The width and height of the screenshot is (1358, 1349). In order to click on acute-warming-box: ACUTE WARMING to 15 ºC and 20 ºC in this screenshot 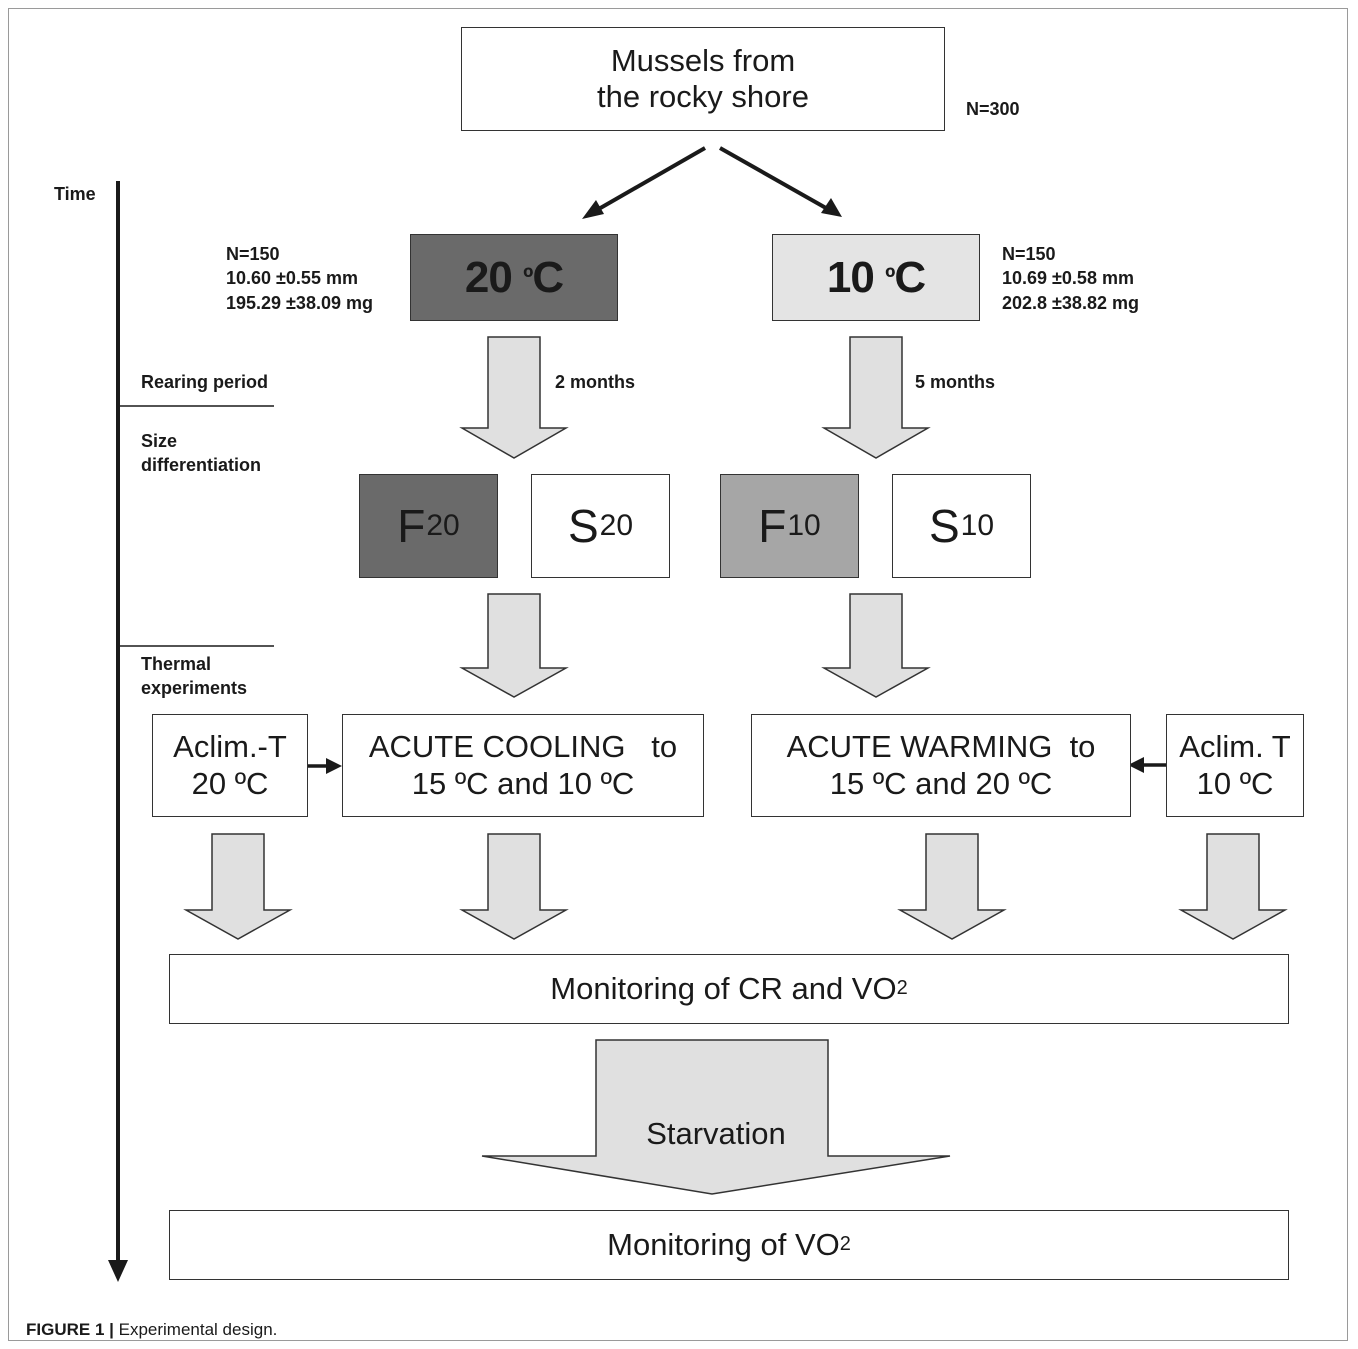, I will do `click(941, 765)`.